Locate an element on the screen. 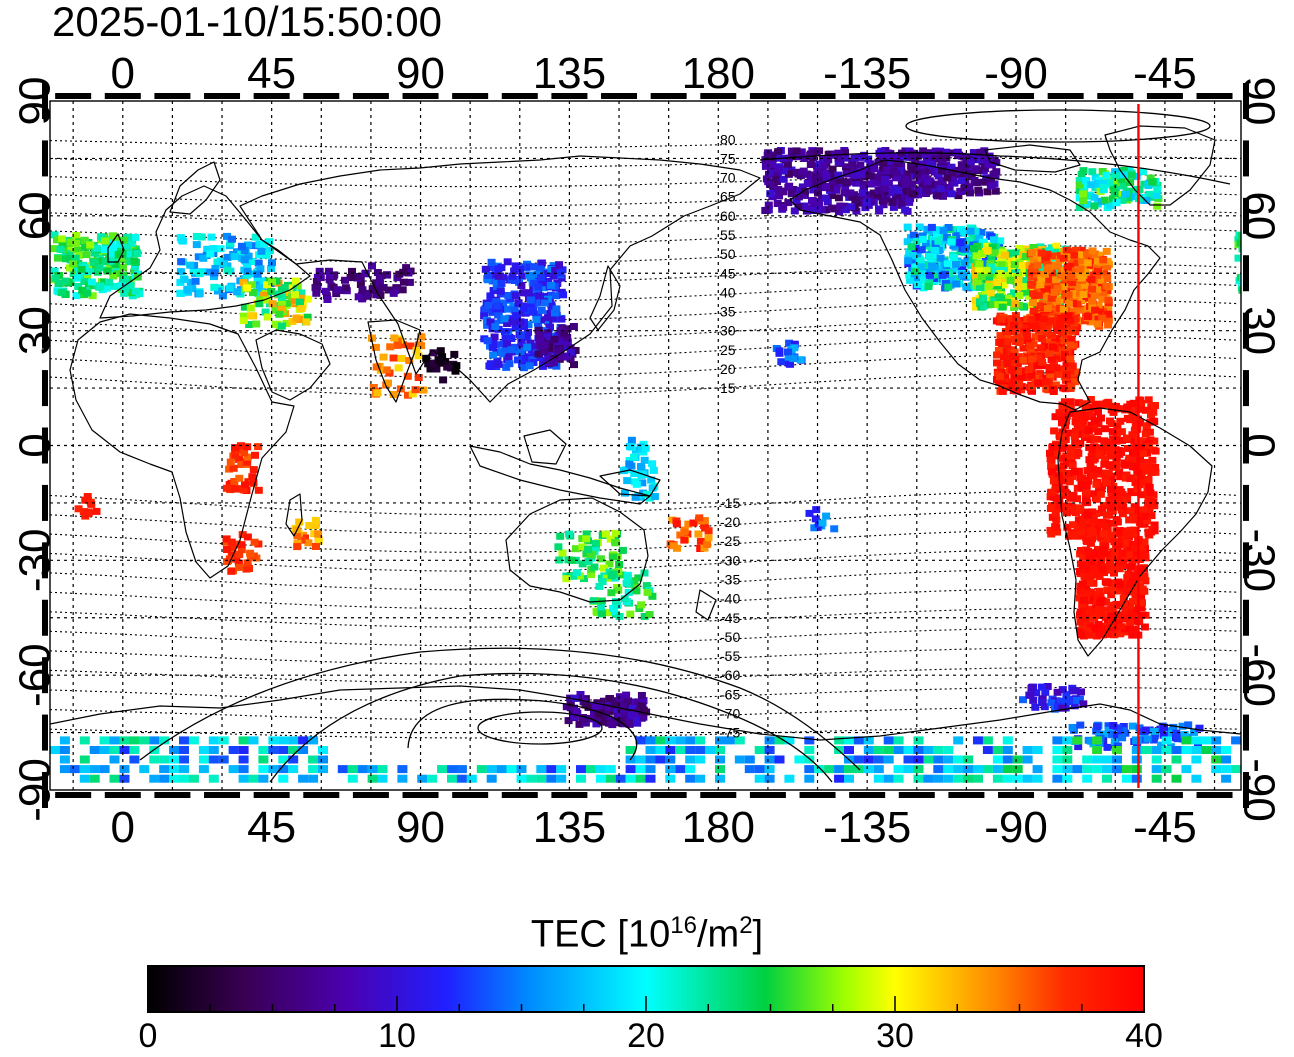 The height and width of the screenshot is (1057, 1294). colorbar-tick-label: 40 is located at coordinates (1144, 1036).